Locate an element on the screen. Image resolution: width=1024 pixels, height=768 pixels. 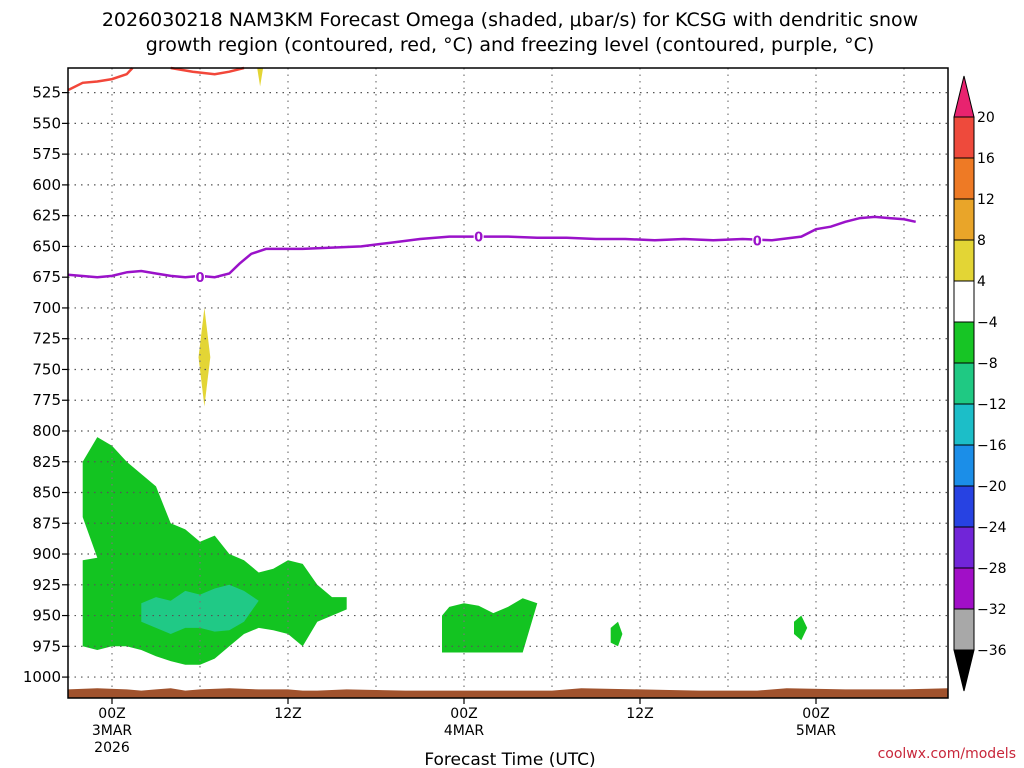
colorbar-label: −32 is located at coordinates (992, 610).